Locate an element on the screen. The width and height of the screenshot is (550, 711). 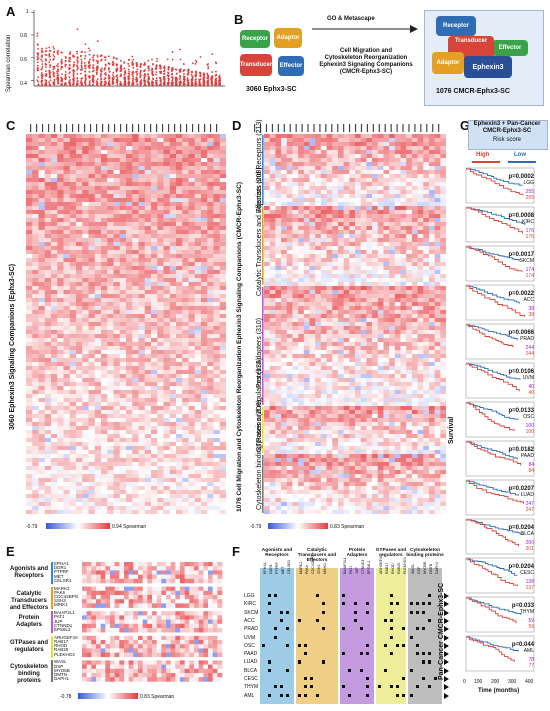
column-label-mark is located at coordinates (67, 128).